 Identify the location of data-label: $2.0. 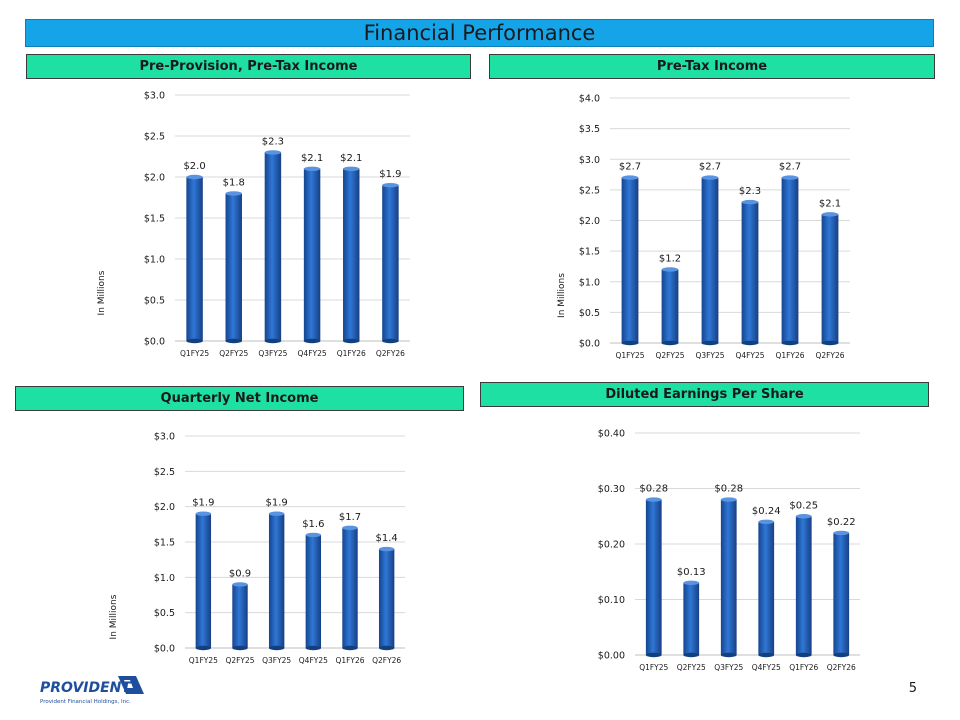
(194, 166).